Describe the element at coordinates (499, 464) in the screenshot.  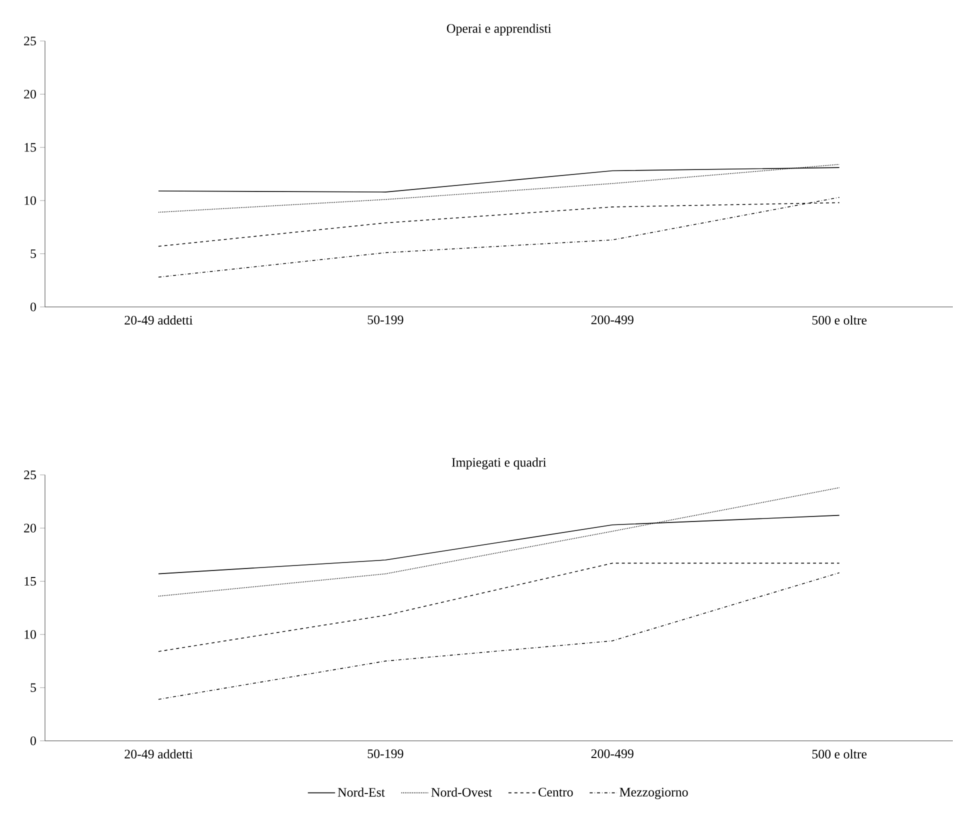
I see `chart-title: Impiegati e quadri` at that location.